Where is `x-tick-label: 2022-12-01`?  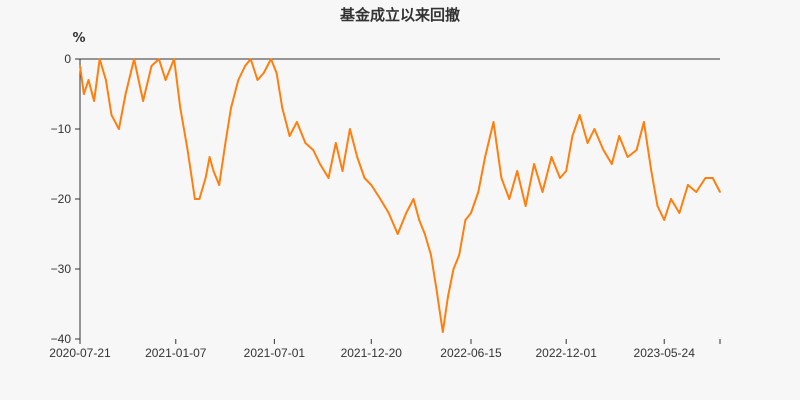
x-tick-label: 2022-12-01 is located at coordinates (567, 353).